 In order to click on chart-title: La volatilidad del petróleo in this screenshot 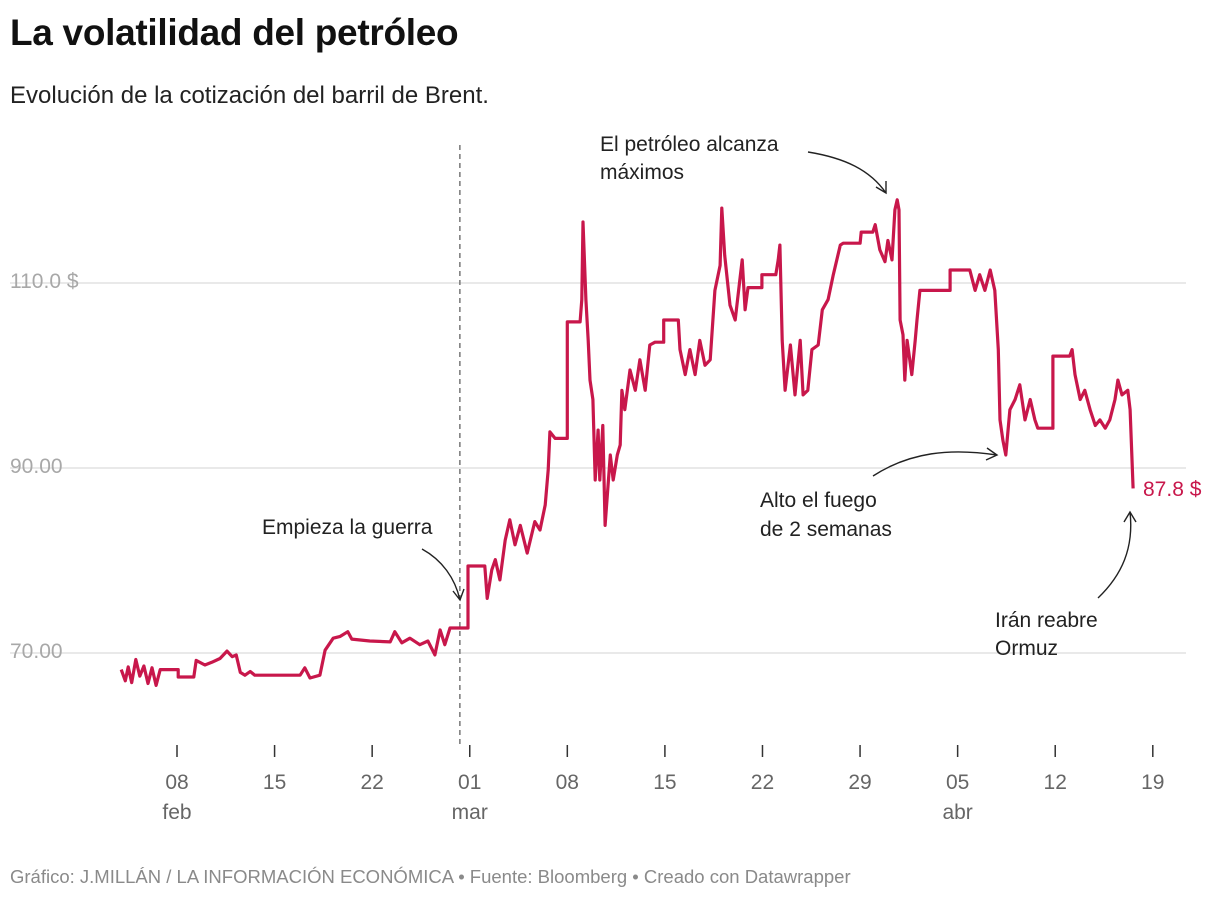, I will do `click(234, 32)`.